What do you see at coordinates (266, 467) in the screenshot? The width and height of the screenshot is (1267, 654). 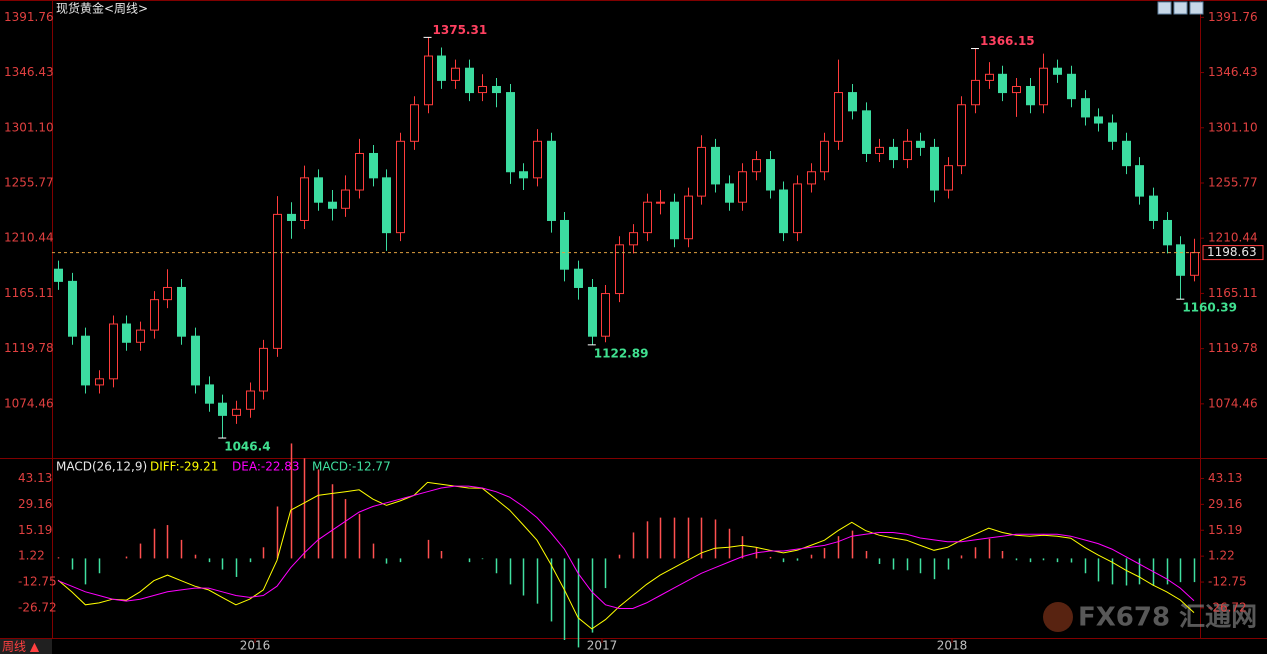 I see `legend-entry: DEA:-22.83` at bounding box center [266, 467].